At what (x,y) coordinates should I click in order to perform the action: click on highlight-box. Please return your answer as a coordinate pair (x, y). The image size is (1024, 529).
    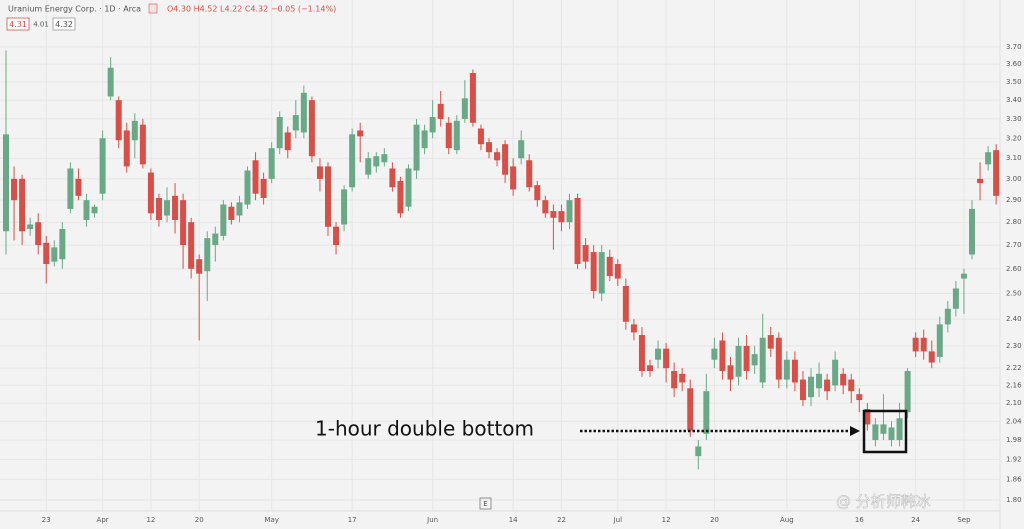
    Looking at the image, I should click on (885, 431).